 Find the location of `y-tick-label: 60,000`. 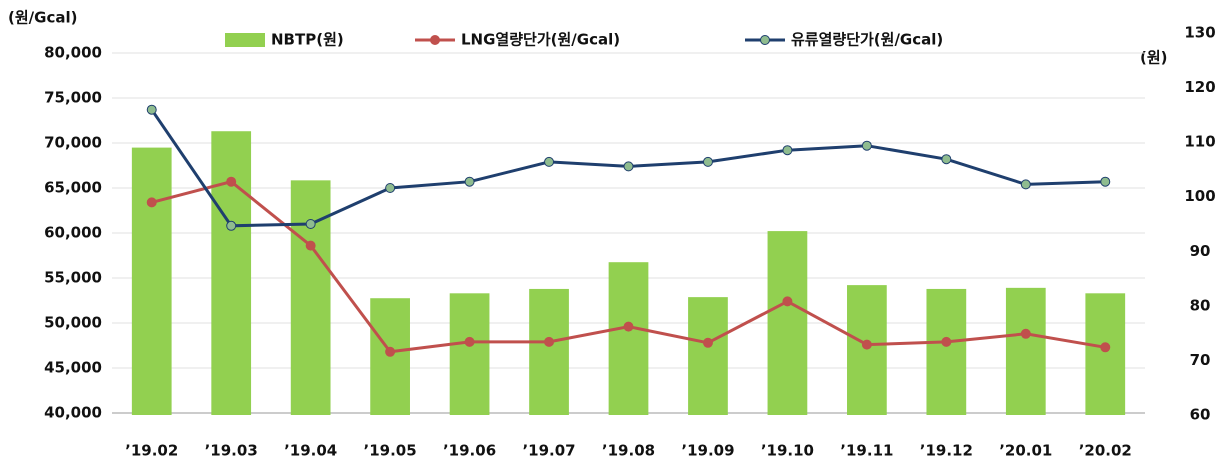

y-tick-label: 60,000 is located at coordinates (73, 233).